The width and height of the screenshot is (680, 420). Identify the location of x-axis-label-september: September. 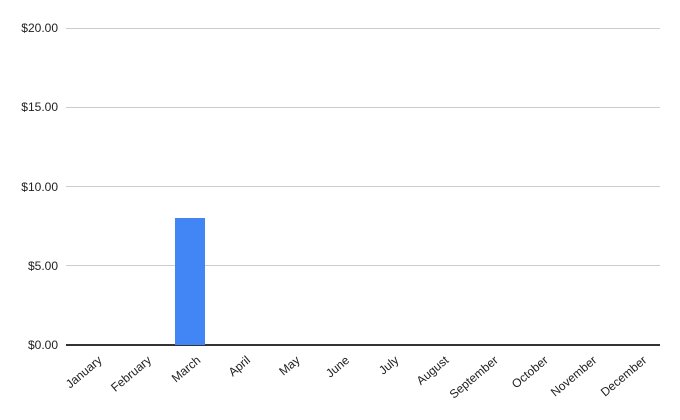
(473, 377).